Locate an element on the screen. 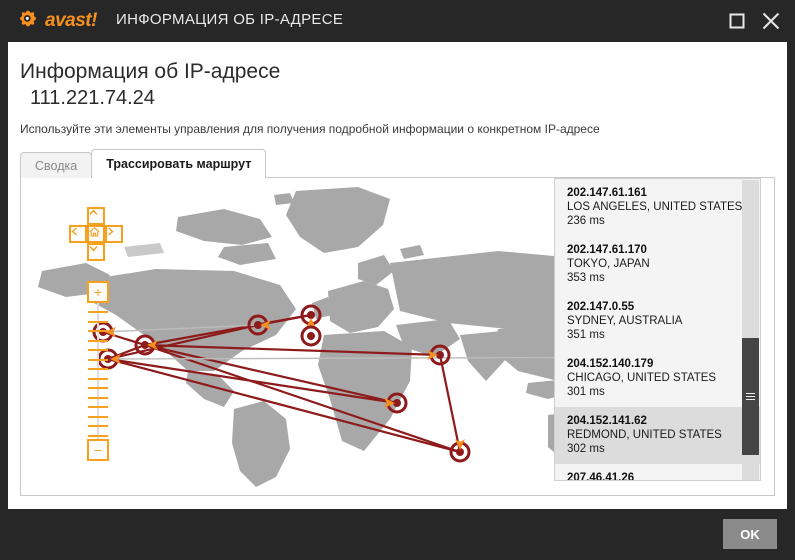  tab-bar: Сводка Трассировать маршрут is located at coordinates (143, 164).